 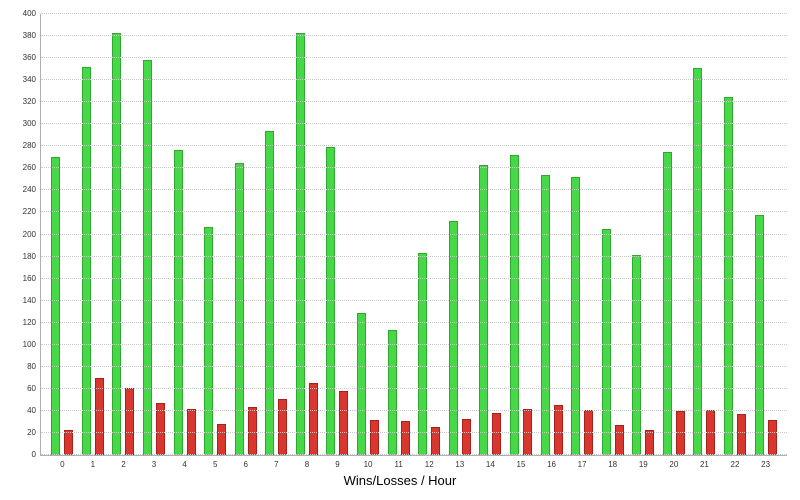 I want to click on y-axis-tick-label: 320, so click(x=29, y=102).